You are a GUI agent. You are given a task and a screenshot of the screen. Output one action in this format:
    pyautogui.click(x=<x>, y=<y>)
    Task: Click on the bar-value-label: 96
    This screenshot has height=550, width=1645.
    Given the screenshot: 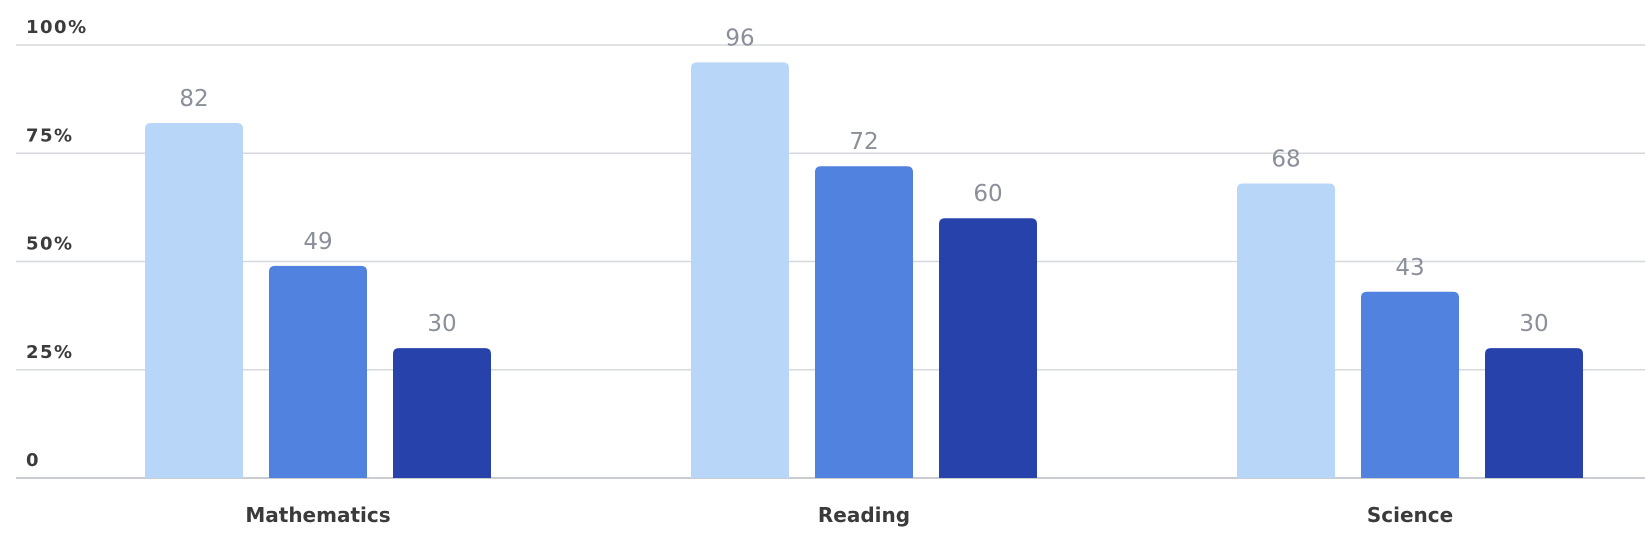 What is the action you would take?
    pyautogui.click(x=739, y=38)
    